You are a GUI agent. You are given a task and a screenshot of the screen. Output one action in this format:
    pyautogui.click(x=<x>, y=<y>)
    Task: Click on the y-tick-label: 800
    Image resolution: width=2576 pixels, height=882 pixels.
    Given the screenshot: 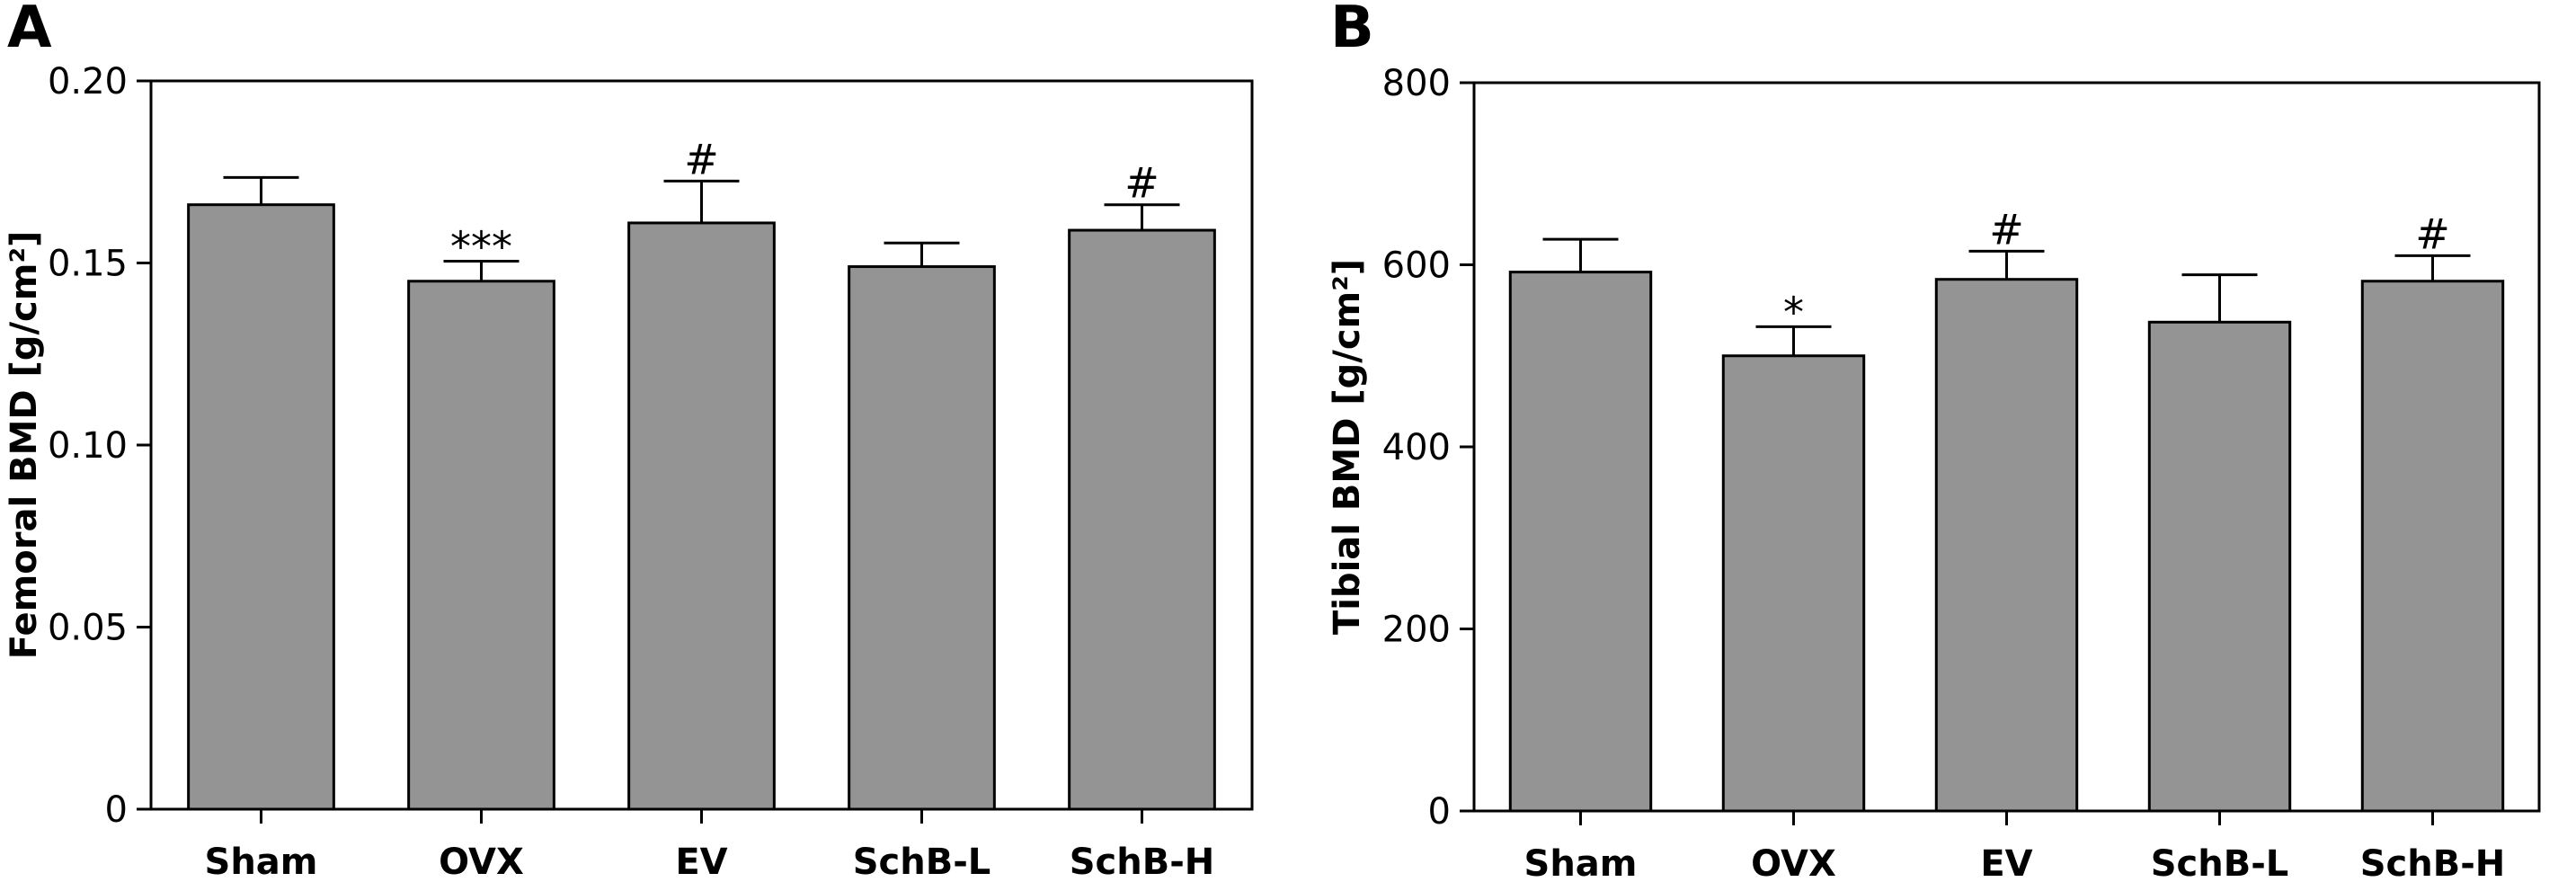 What is the action you would take?
    pyautogui.click(x=1416, y=83)
    